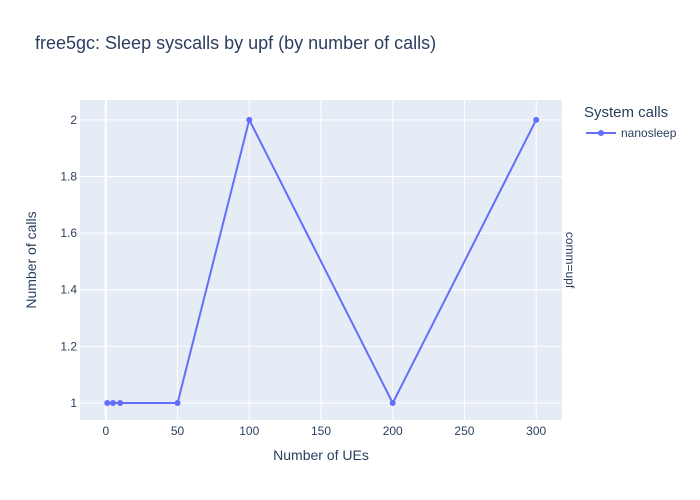 The width and height of the screenshot is (700, 500). Describe the element at coordinates (68, 233) in the screenshot. I see `y-tick-label: 1.6` at that location.